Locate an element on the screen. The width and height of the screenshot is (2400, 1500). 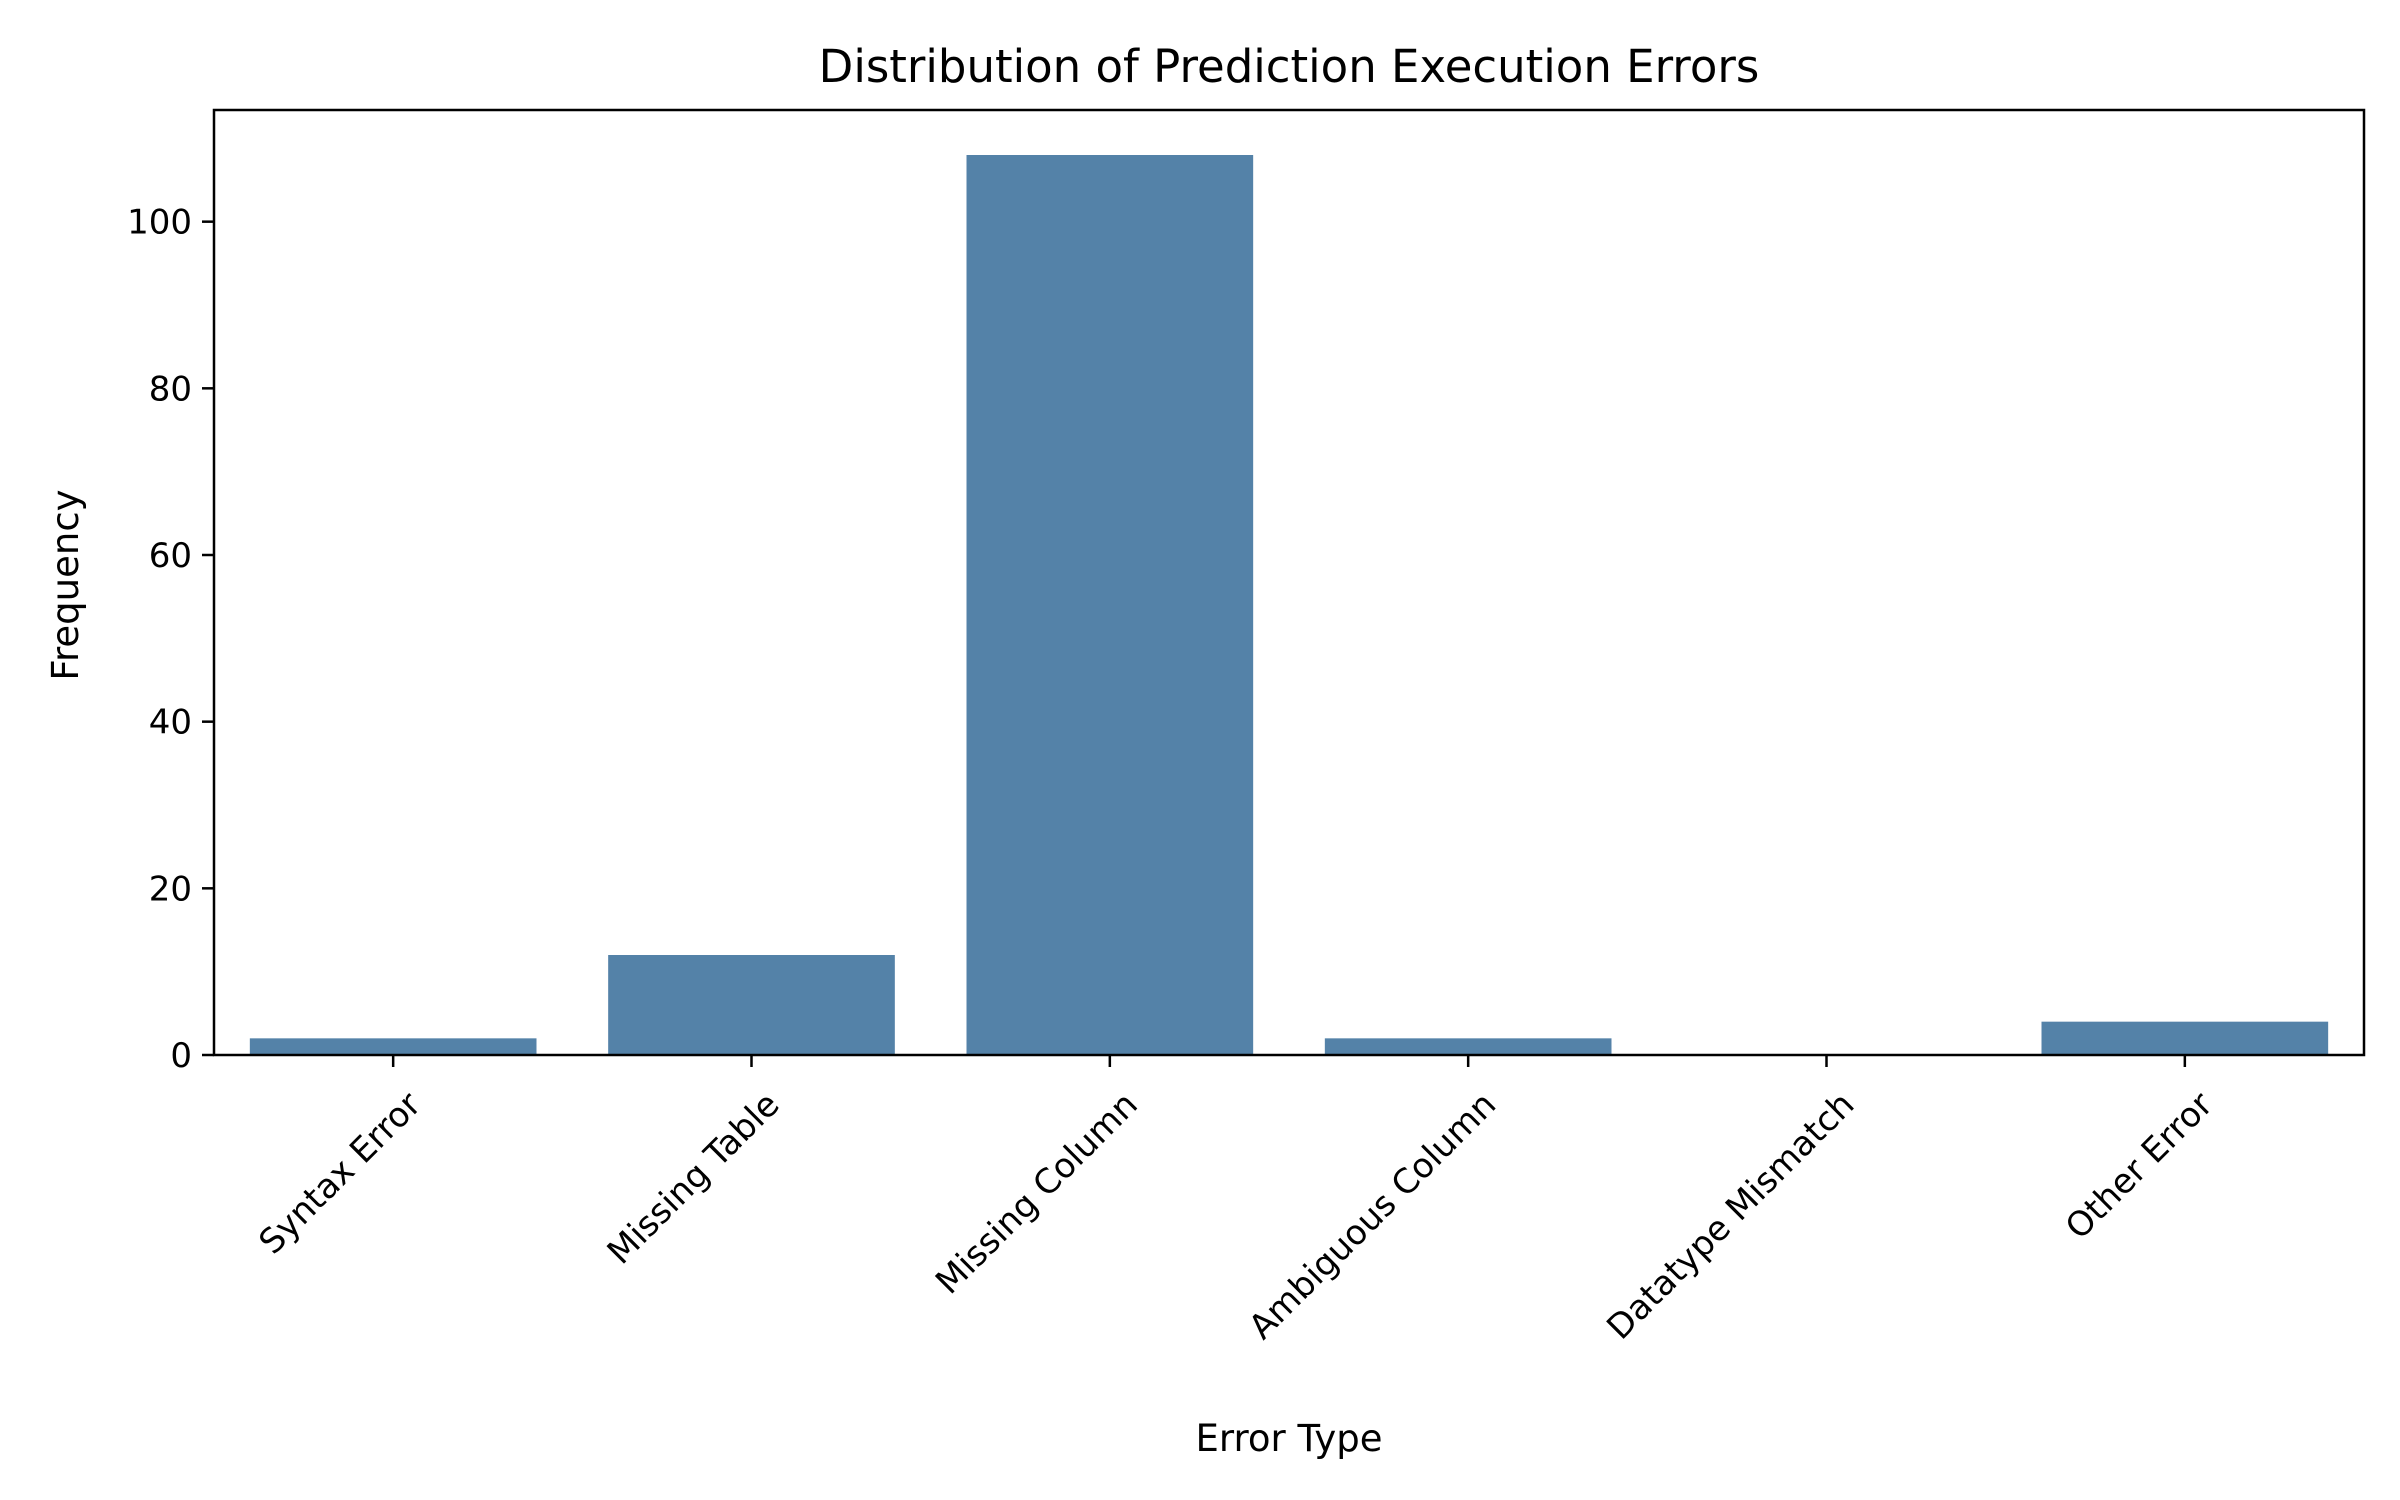
y-axis-label: Frequency is located at coordinates (65, 584).